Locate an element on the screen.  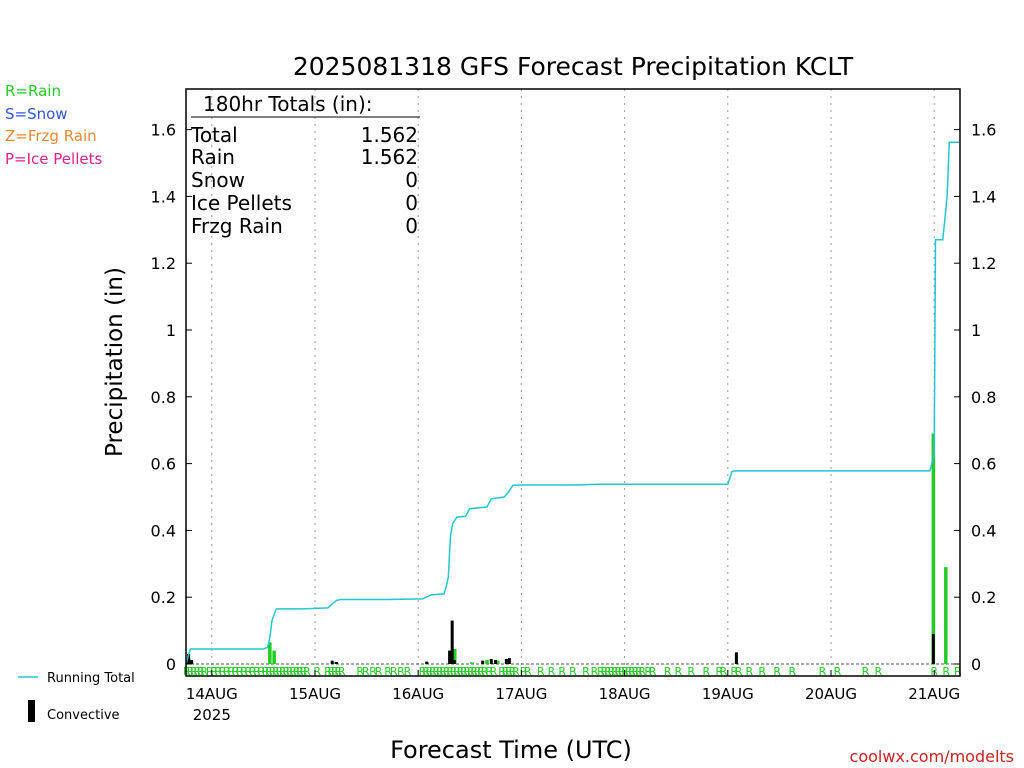
y-tick-label-left-0: 0 is located at coordinates (171, 664).